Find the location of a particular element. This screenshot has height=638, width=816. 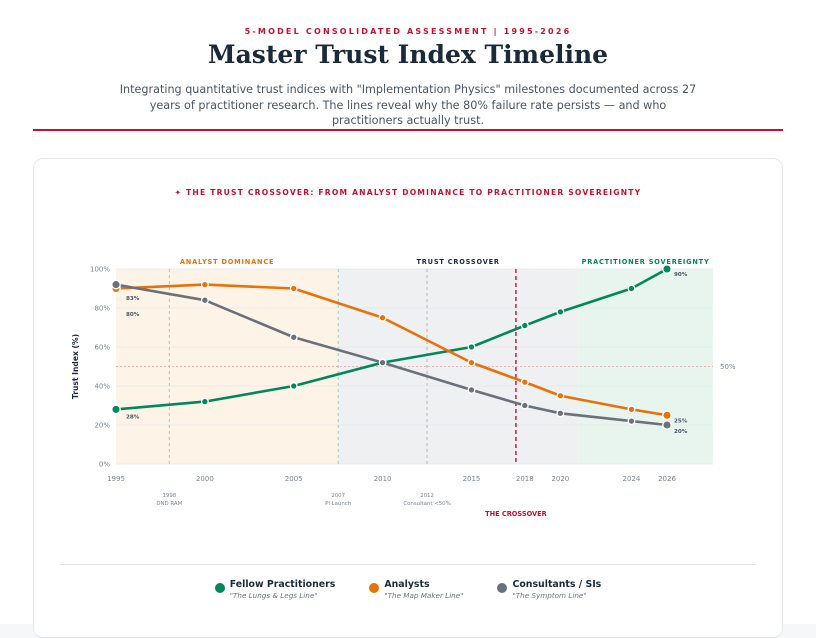

milestone-year: 1998 is located at coordinates (169, 496).